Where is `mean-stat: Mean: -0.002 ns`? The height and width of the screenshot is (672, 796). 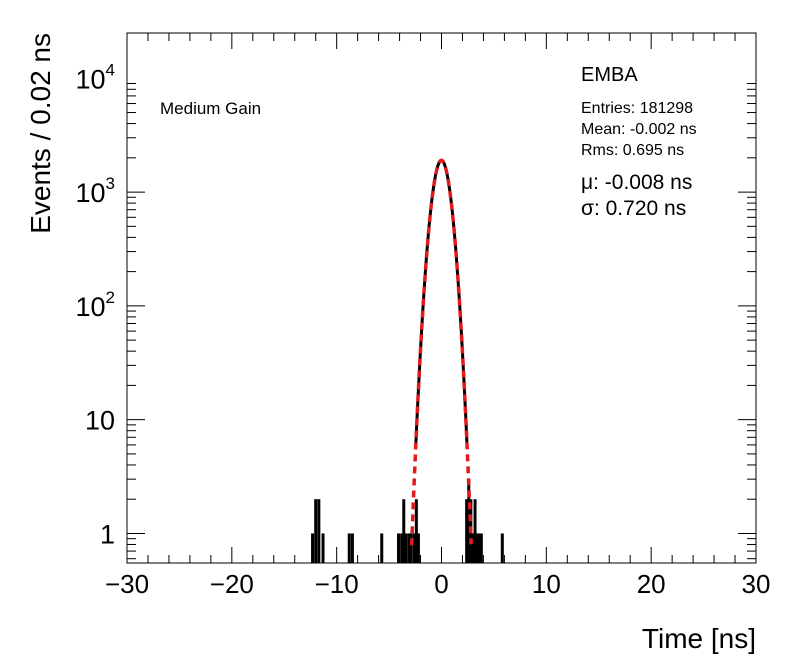
mean-stat: Mean: -0.002 ns is located at coordinates (639, 129).